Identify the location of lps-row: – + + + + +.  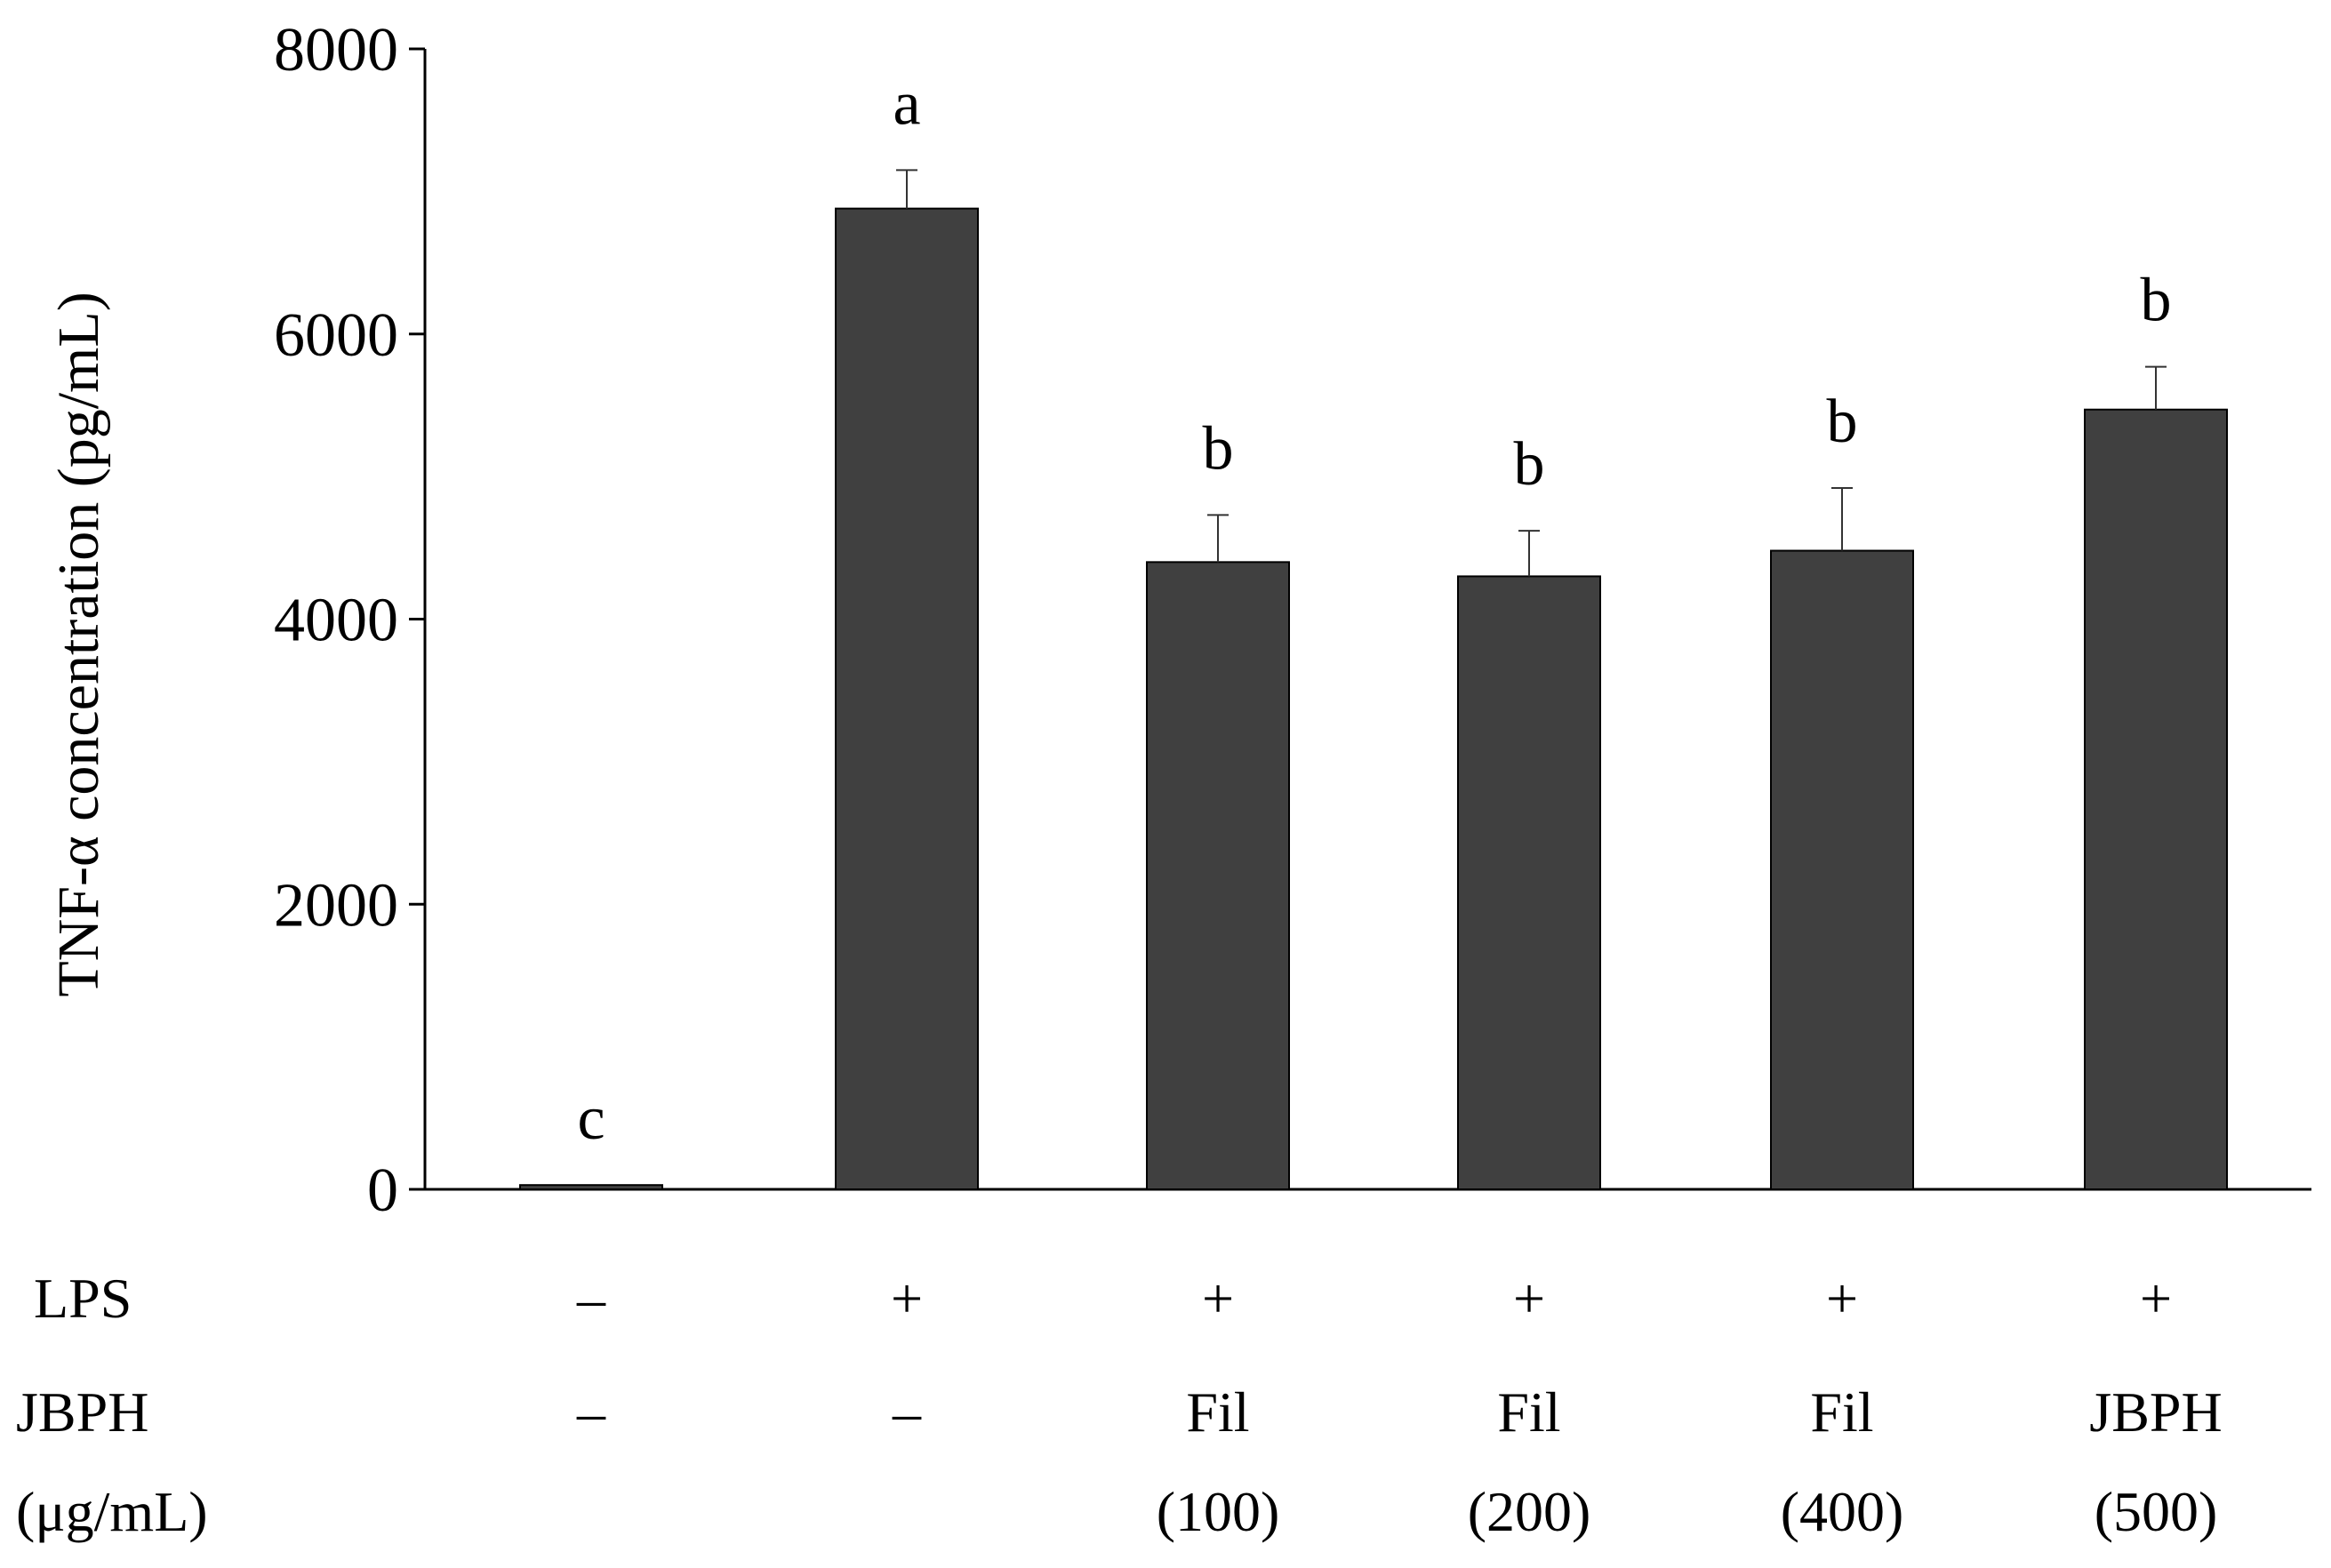
(1374, 1298).